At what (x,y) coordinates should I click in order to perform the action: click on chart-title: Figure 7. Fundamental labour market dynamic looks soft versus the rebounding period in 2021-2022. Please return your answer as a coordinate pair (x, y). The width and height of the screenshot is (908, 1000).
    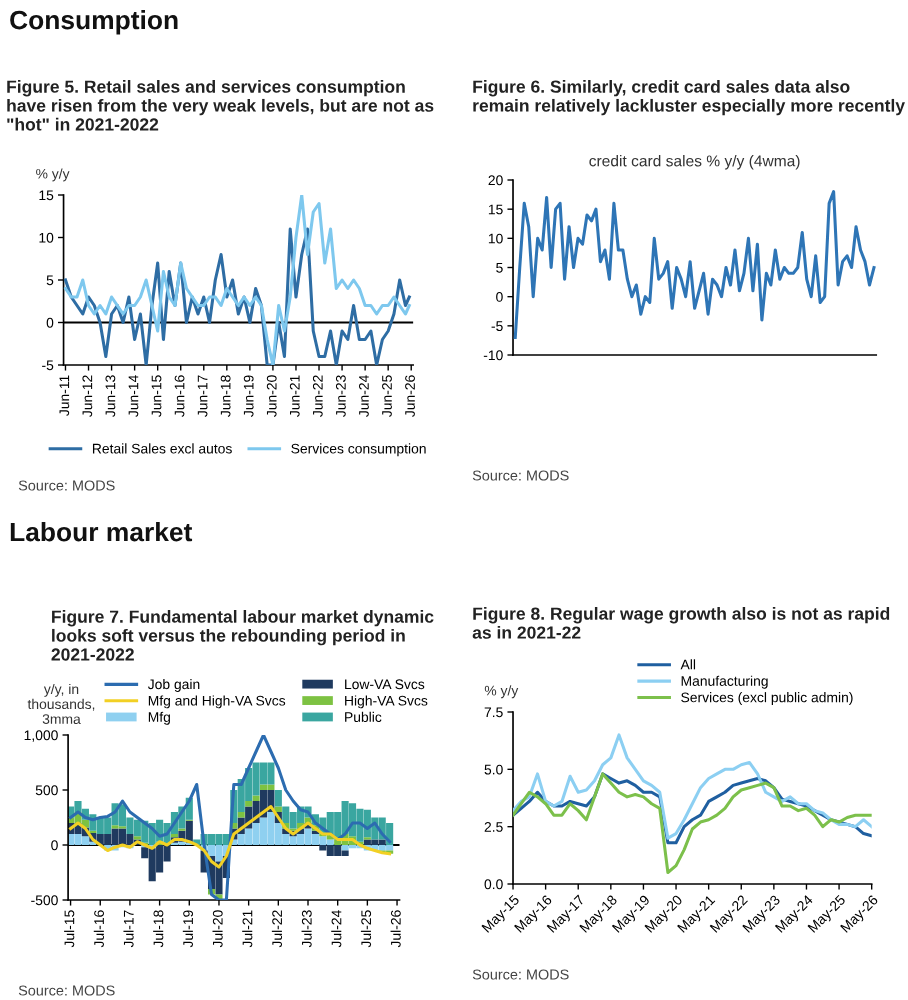
    Looking at the image, I should click on (242, 635).